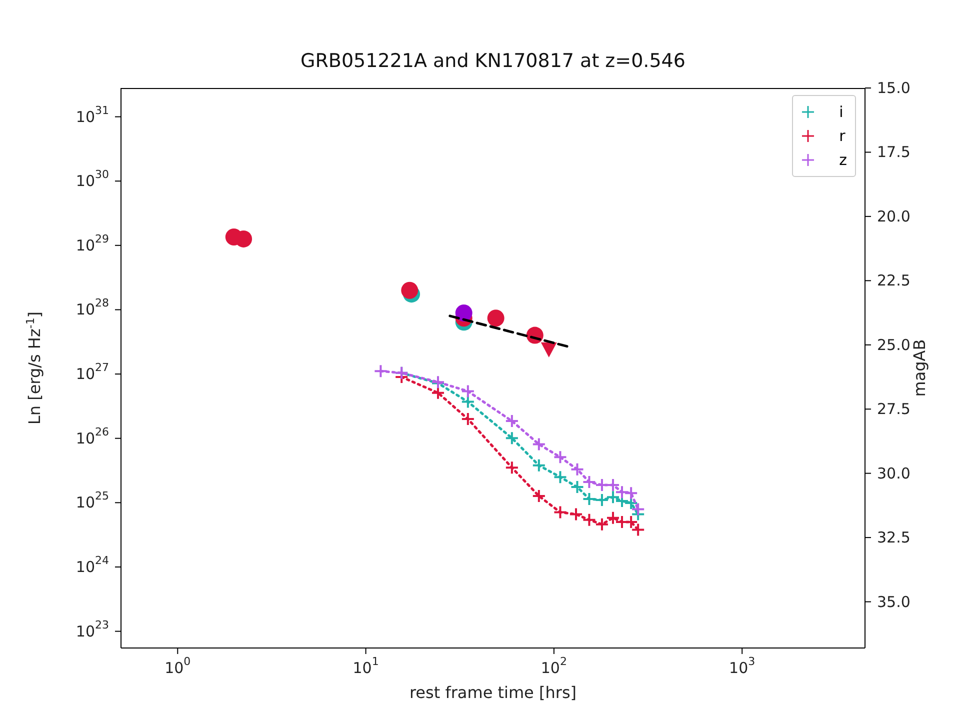  What do you see at coordinates (177, 666) in the screenshot?
I see `x-tick-label: 10$^{0}$` at bounding box center [177, 666].